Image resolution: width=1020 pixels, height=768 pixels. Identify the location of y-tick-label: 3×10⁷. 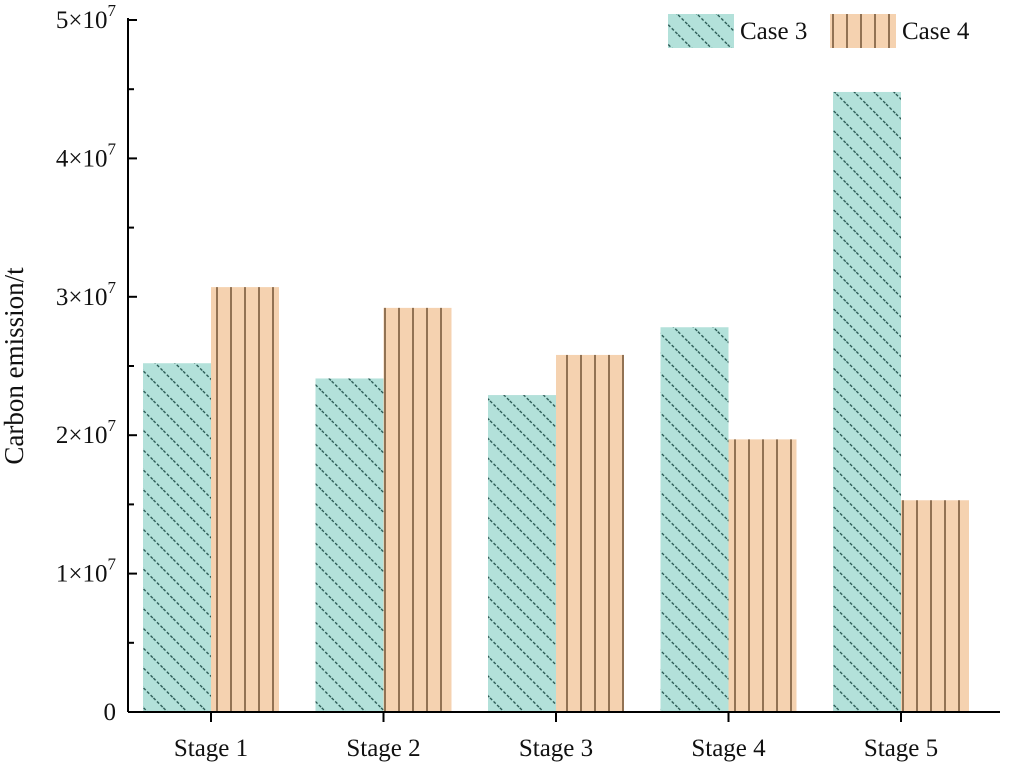
(86, 294).